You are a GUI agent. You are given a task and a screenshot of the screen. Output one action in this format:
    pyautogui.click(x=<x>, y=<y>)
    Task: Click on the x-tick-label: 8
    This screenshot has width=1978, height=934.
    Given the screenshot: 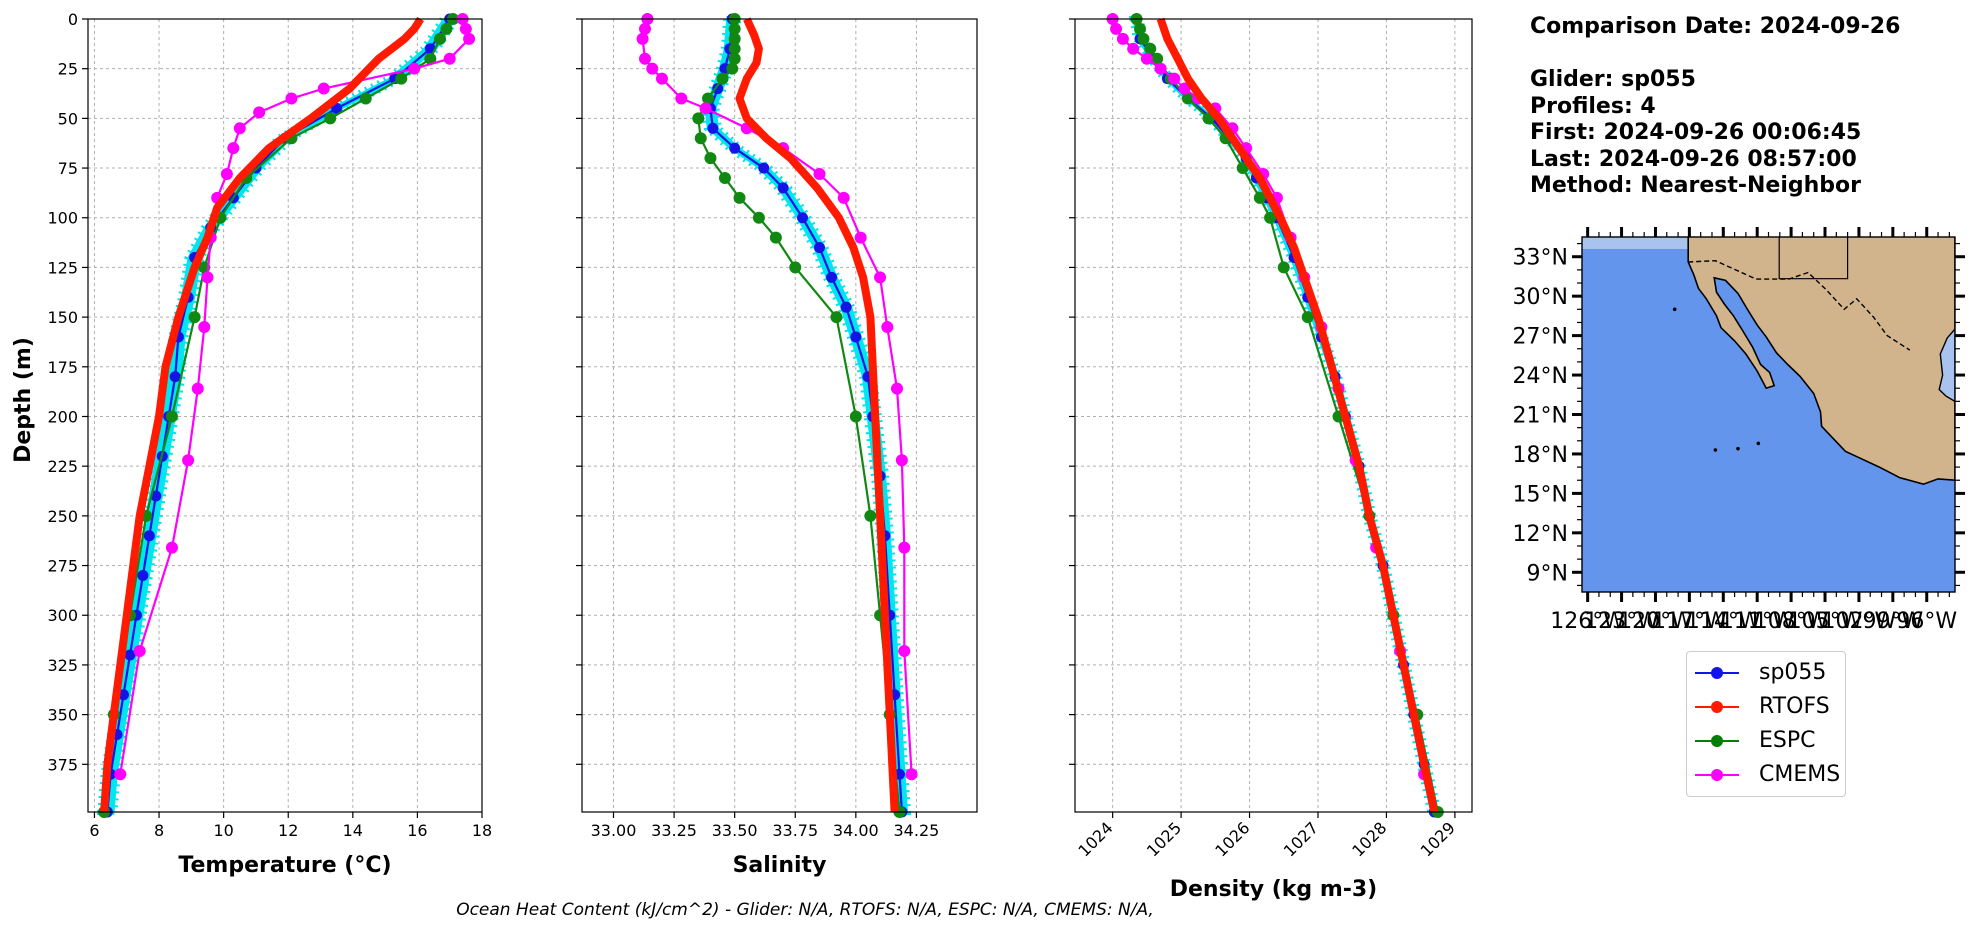 What is the action you would take?
    pyautogui.click(x=159, y=830)
    